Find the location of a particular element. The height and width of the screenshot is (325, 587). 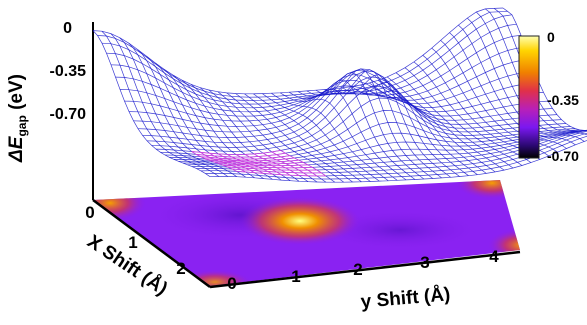

z-tick-label: 0 is located at coordinates (67, 28).